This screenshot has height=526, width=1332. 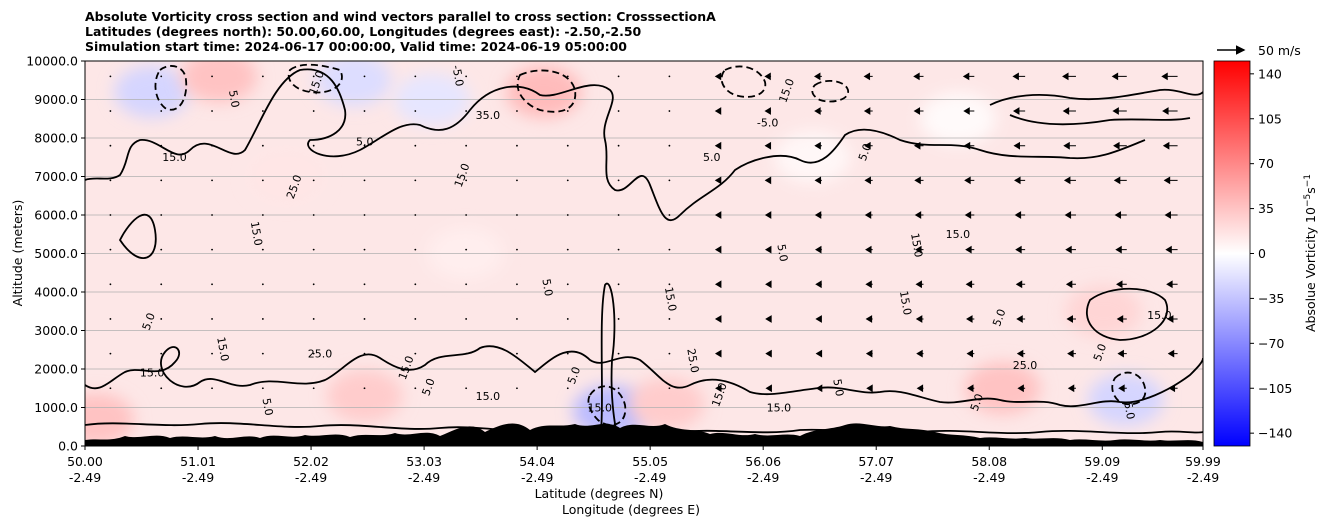 What do you see at coordinates (692, 360) in the screenshot?
I see `contour-label: 25.0` at bounding box center [692, 360].